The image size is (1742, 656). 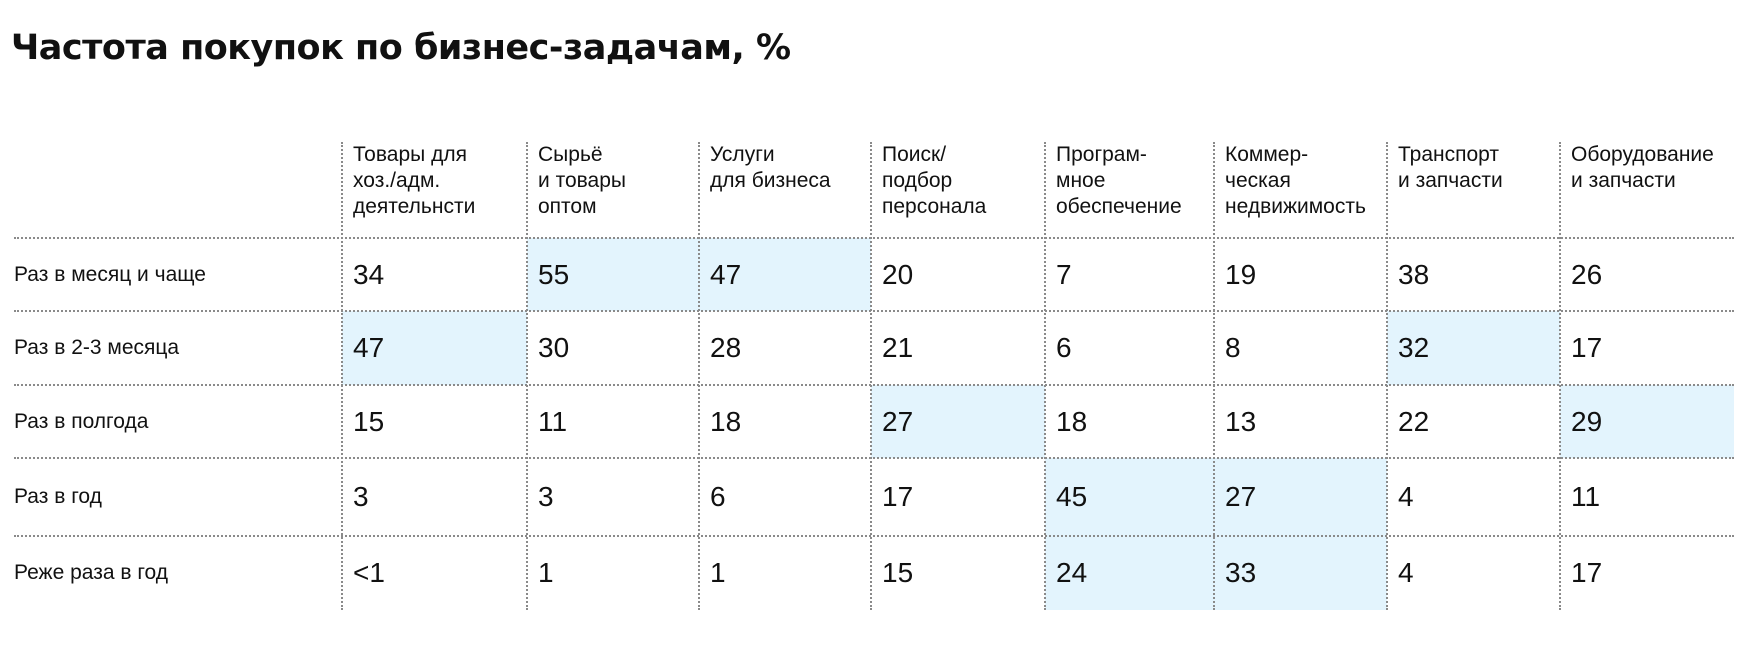 What do you see at coordinates (1642, 154) in the screenshot?
I see `column-header-line: Оборудование` at bounding box center [1642, 154].